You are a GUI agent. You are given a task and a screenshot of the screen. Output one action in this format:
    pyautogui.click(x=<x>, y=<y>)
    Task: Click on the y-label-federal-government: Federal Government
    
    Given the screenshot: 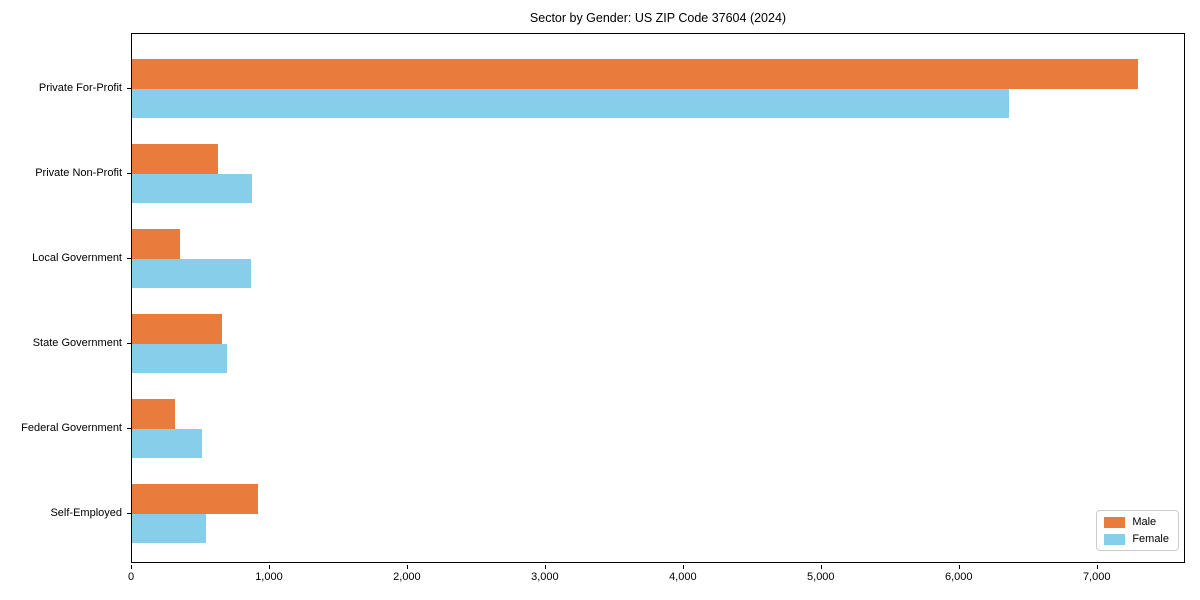 What is the action you would take?
    pyautogui.click(x=71, y=427)
    